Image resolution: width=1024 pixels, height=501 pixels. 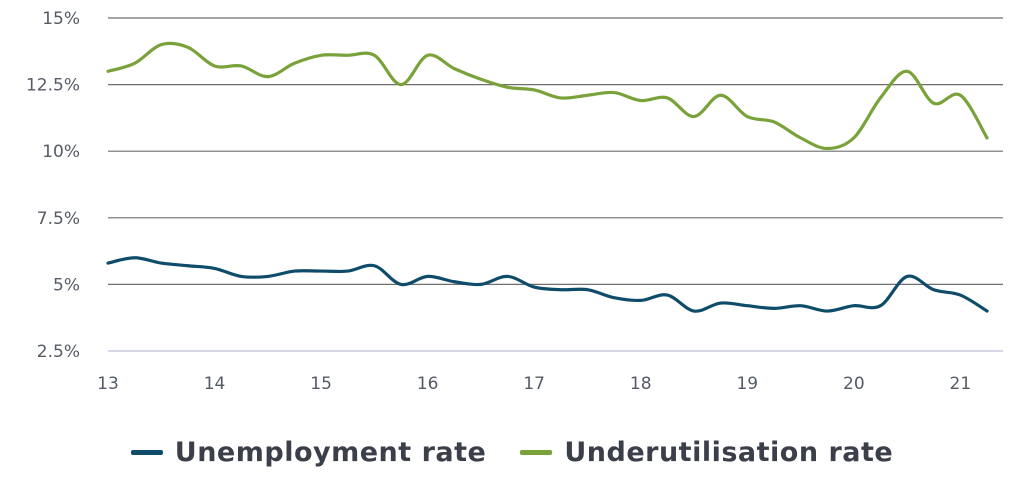 What do you see at coordinates (61, 152) in the screenshot?
I see `y-tick-label-2: 10%` at bounding box center [61, 152].